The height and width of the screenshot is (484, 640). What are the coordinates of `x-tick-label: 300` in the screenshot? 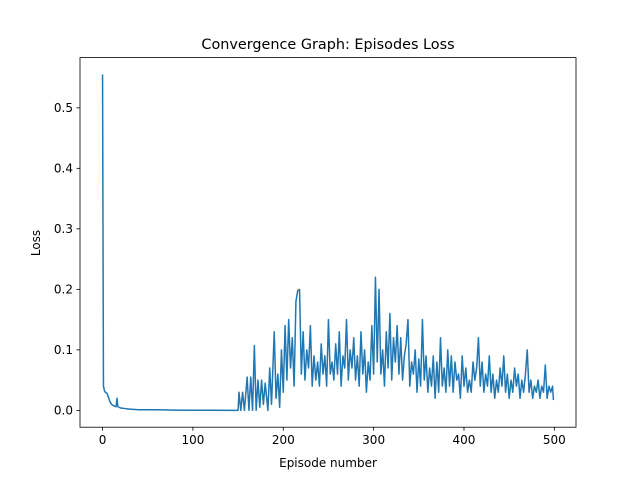 It's located at (373, 440).